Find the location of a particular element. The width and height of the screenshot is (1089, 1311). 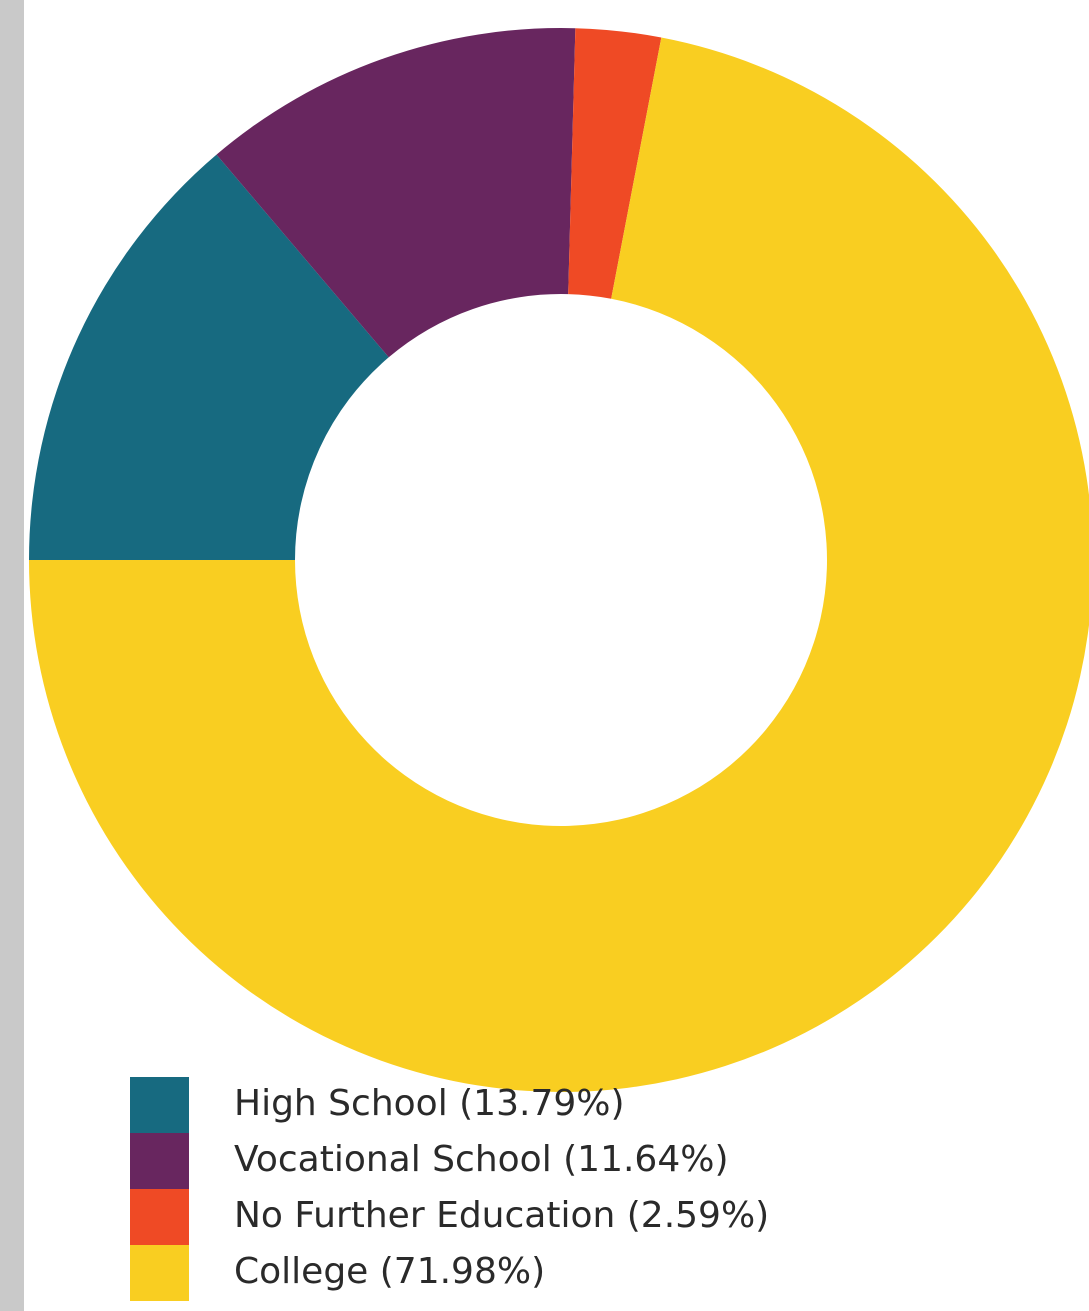

legend-swatch-college is located at coordinates (159, 1273).